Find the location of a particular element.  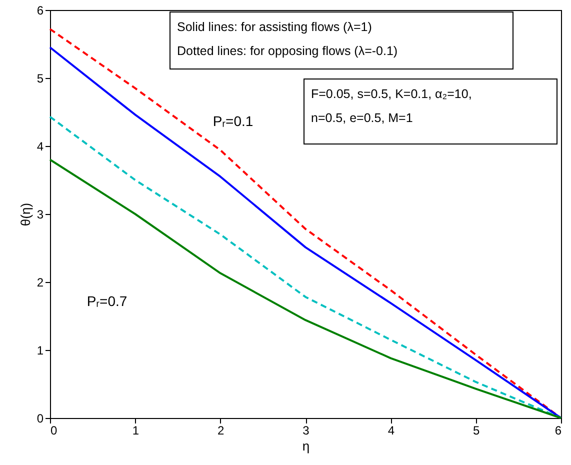

y-tick-label: 1 is located at coordinates (40, 351).